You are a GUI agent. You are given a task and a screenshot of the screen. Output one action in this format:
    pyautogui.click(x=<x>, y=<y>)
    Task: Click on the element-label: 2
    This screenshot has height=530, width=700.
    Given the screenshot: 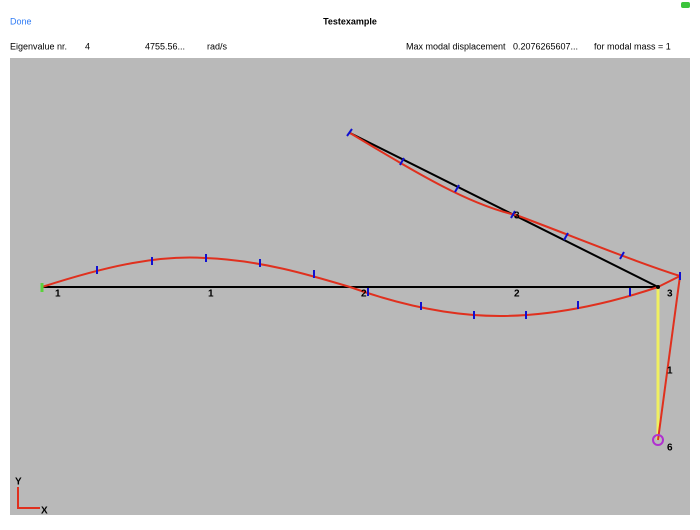 What is the action you would take?
    pyautogui.click(x=517, y=294)
    